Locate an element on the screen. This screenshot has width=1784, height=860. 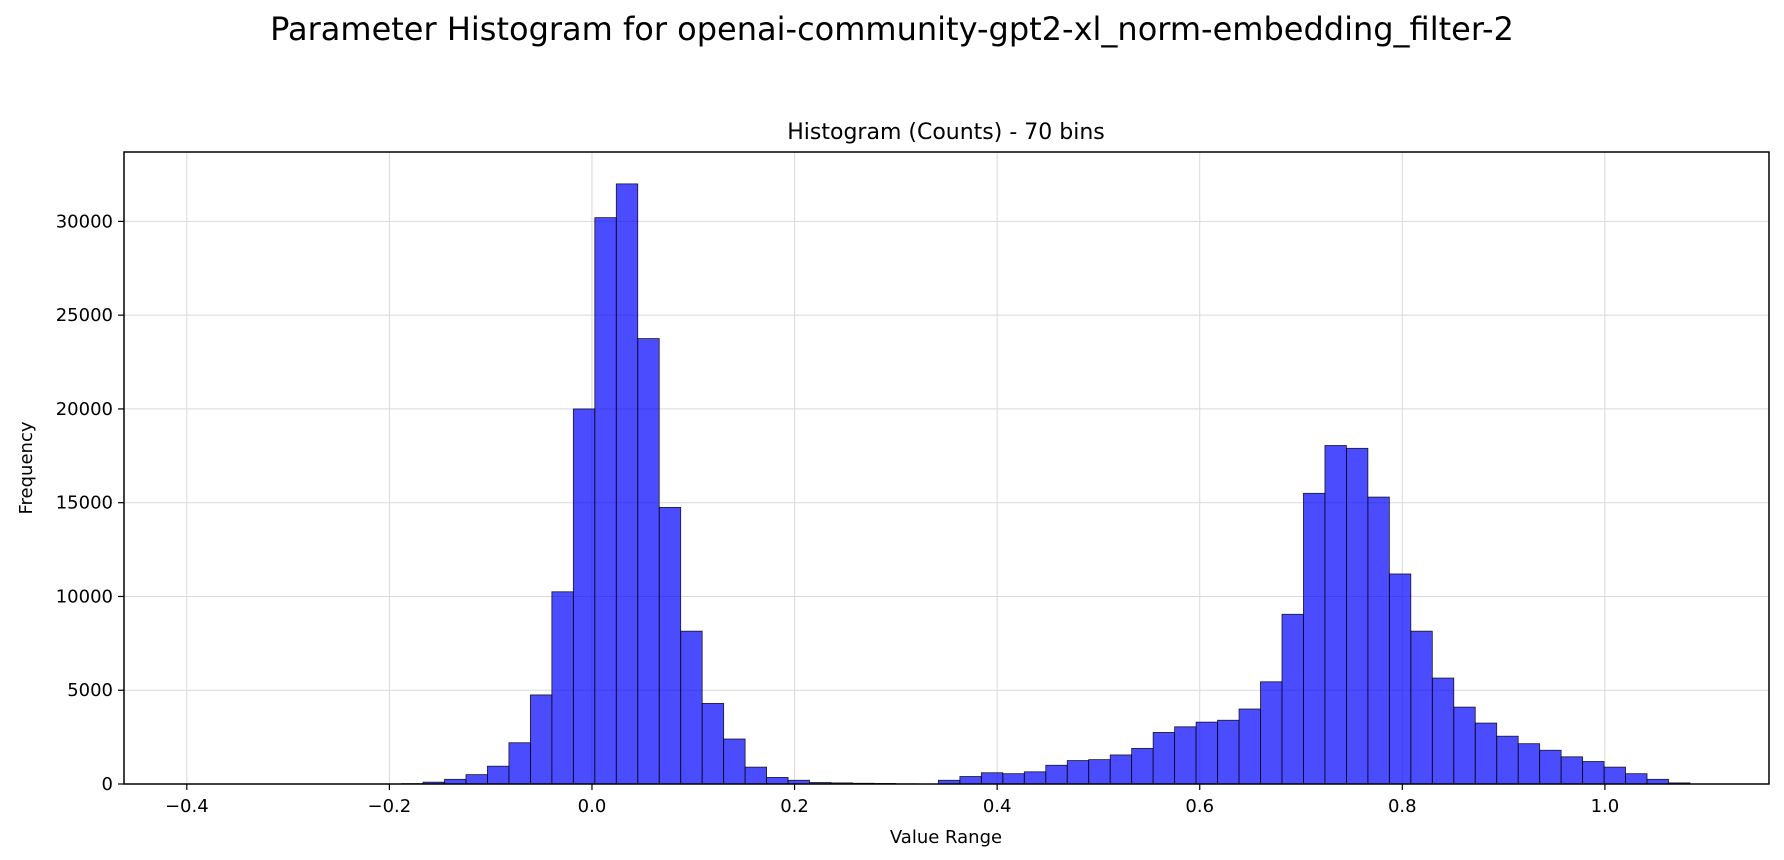
x-tick-label: 1.0 is located at coordinates (1605, 806).